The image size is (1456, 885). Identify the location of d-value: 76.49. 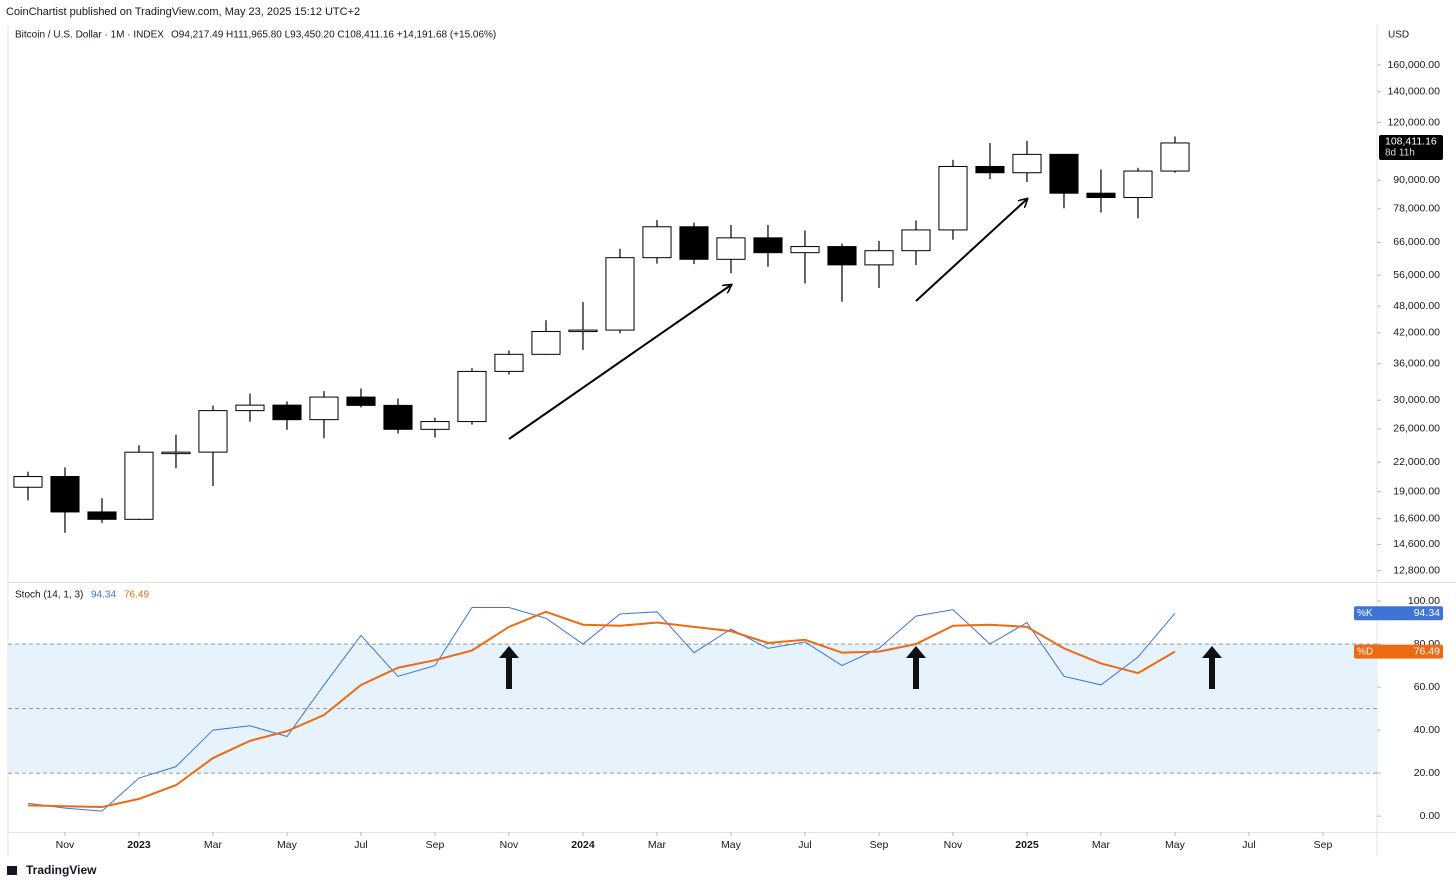
(136, 595).